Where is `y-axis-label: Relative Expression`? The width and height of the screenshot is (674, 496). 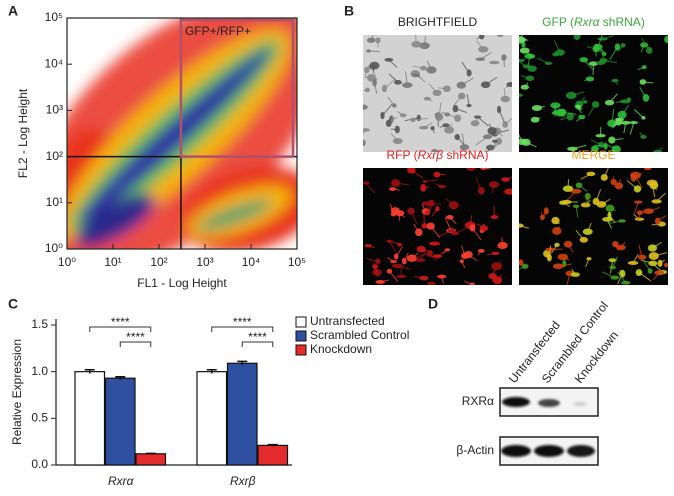
y-axis-label: Relative Expression is located at coordinates (17, 392).